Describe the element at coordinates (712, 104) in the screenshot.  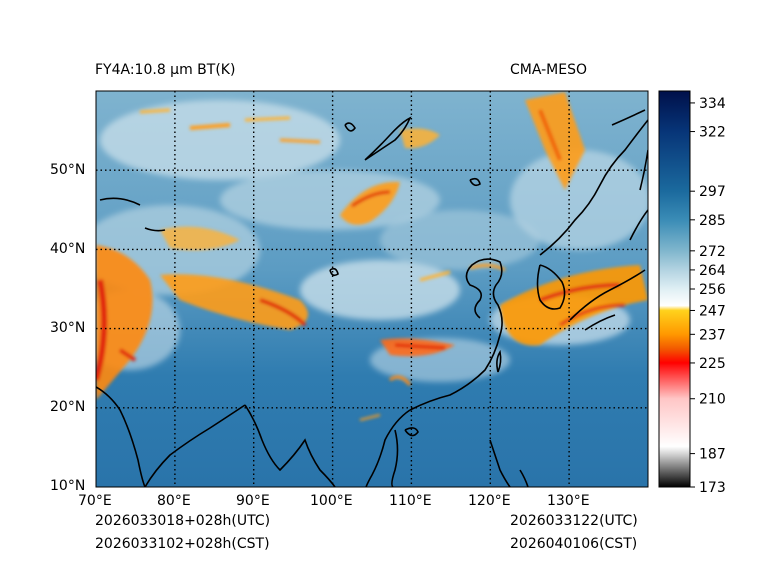
I see `colorbar-tick-label: 334` at that location.